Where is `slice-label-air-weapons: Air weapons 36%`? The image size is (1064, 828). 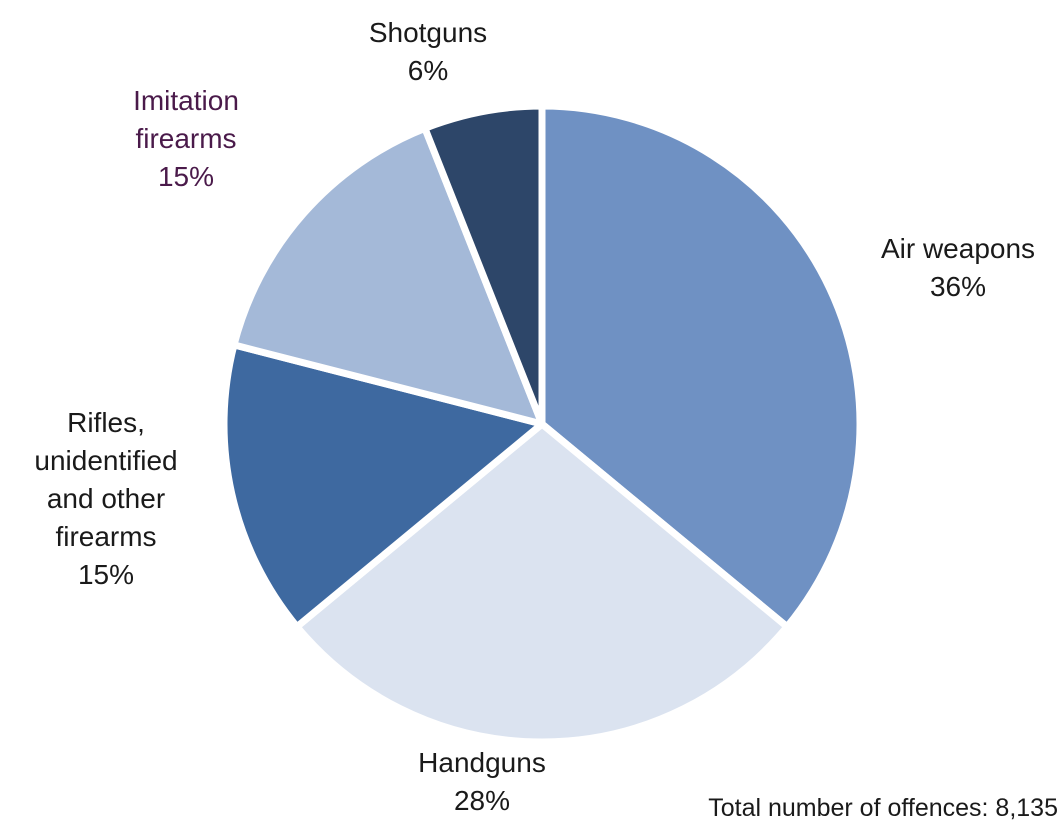
slice-label-air-weapons: Air weapons 36% is located at coordinates (958, 267).